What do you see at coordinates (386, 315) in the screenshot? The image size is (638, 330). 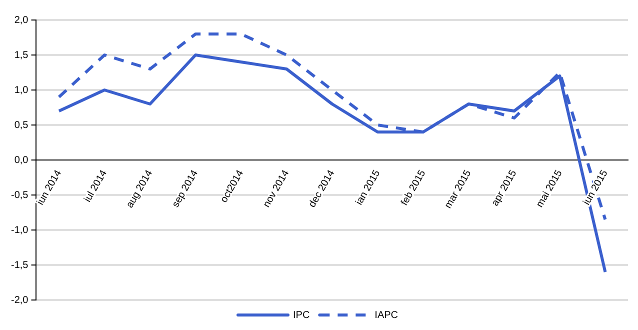 I see `legend-label: IAPC` at bounding box center [386, 315].